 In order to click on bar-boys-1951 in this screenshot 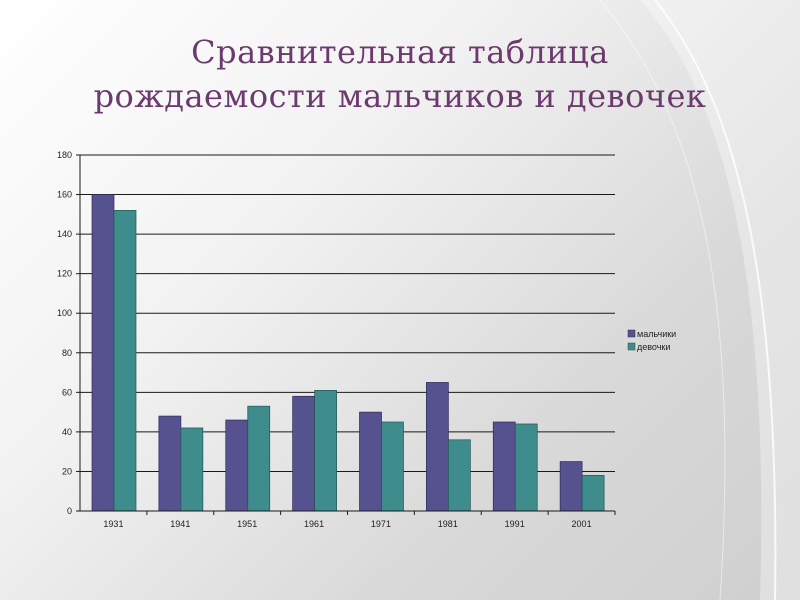, I will do `click(237, 465)`.